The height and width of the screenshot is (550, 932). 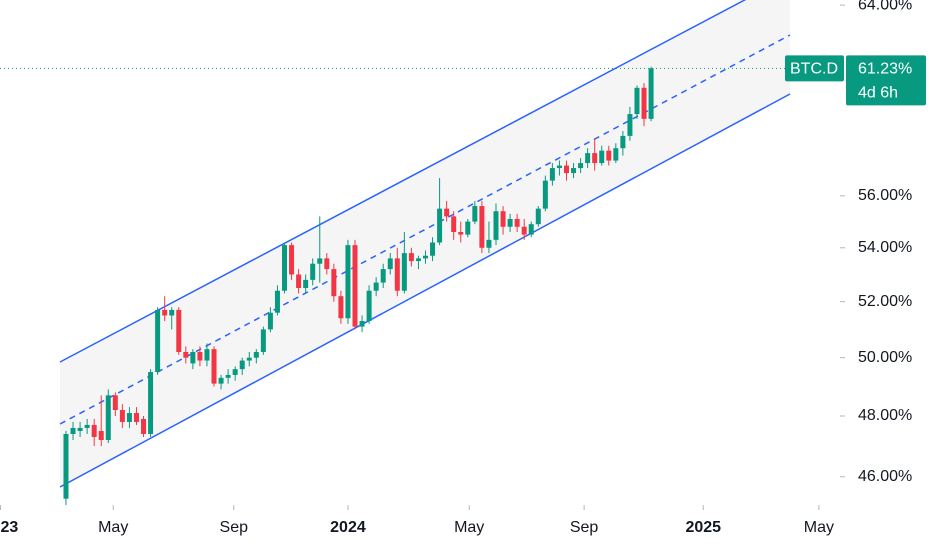 What do you see at coordinates (348, 527) in the screenshot?
I see `x-tick-label: 2024` at bounding box center [348, 527].